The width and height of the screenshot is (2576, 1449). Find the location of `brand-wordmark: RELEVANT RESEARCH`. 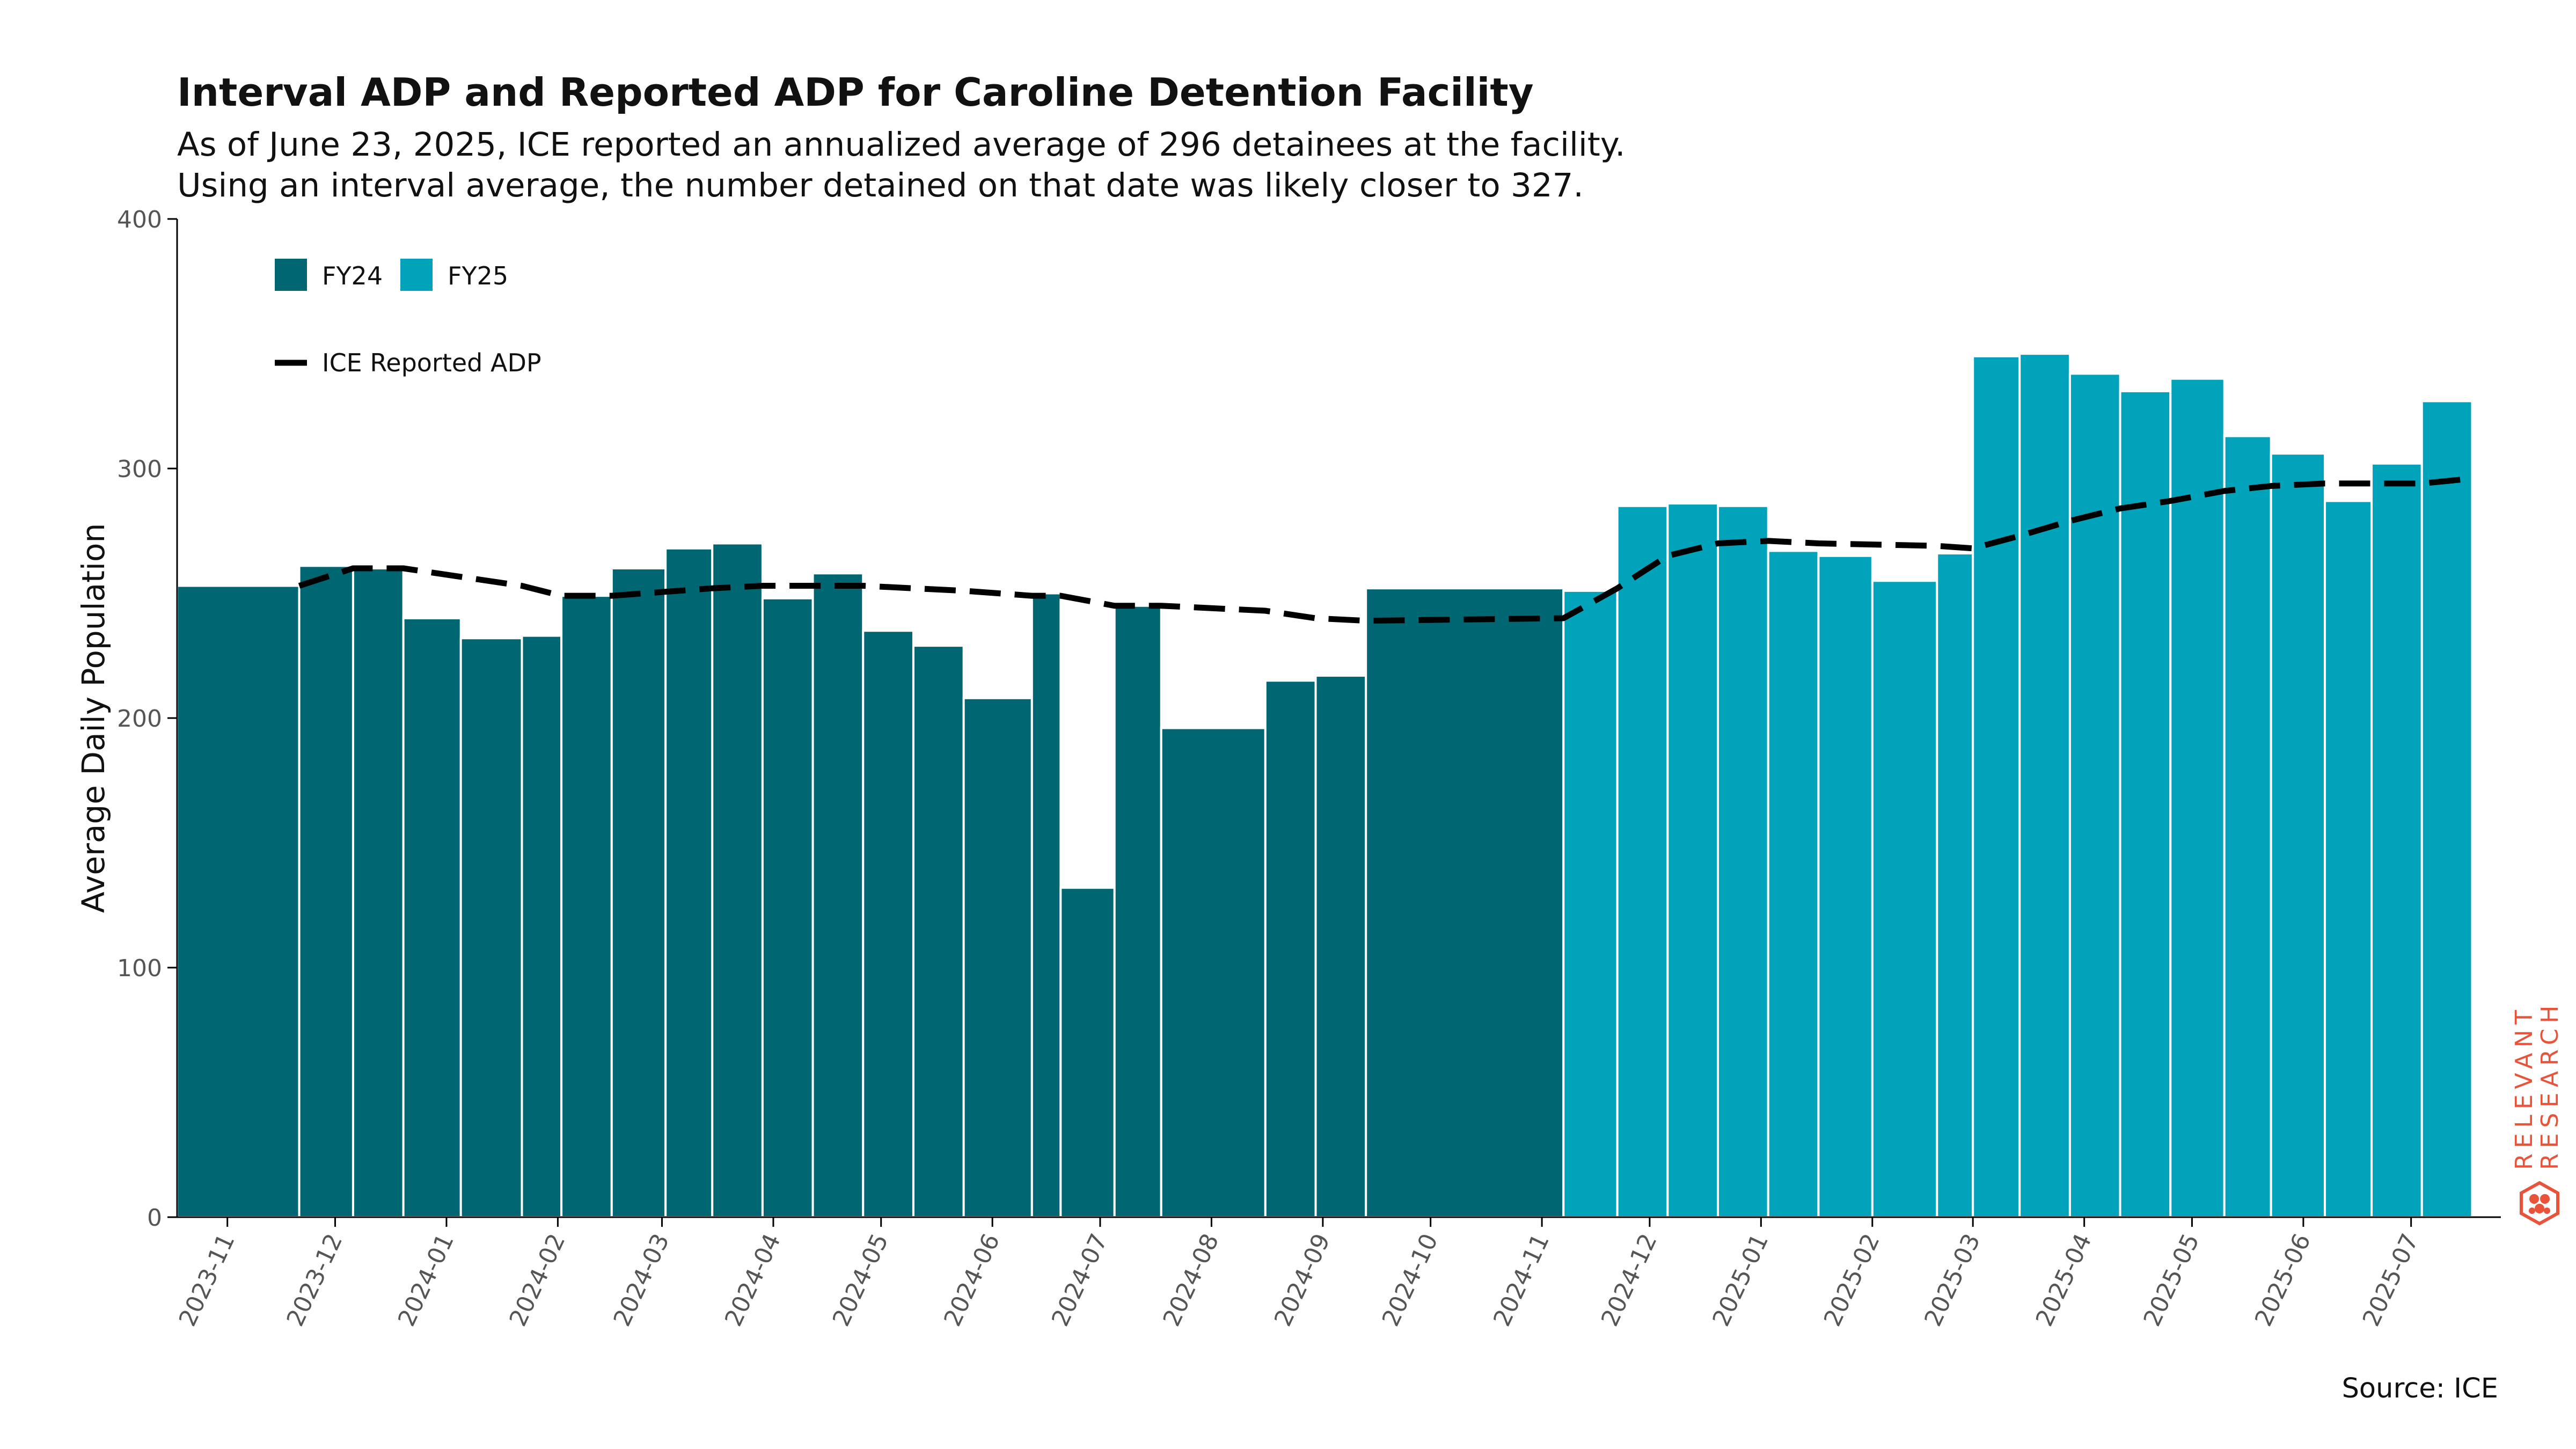

brand-wordmark: RELEVANT RESEARCH is located at coordinates (2541, 1057).